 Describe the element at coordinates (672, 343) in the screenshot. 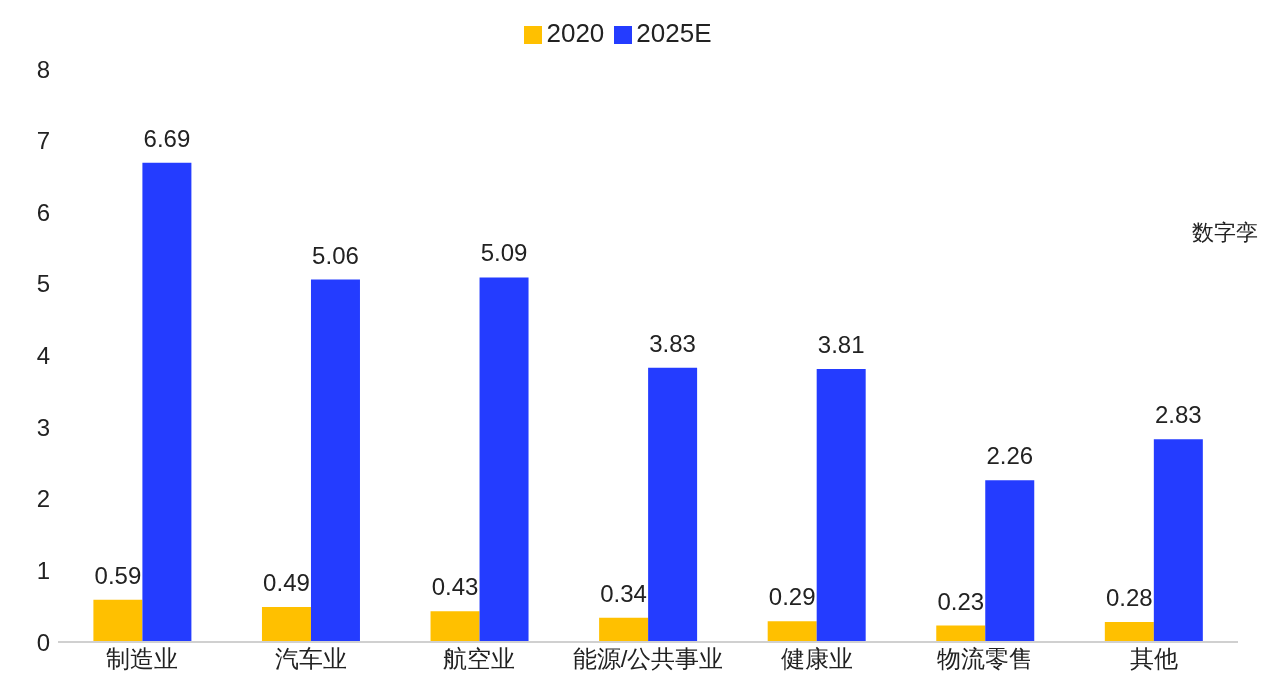

I see `data-label: 3.83` at that location.